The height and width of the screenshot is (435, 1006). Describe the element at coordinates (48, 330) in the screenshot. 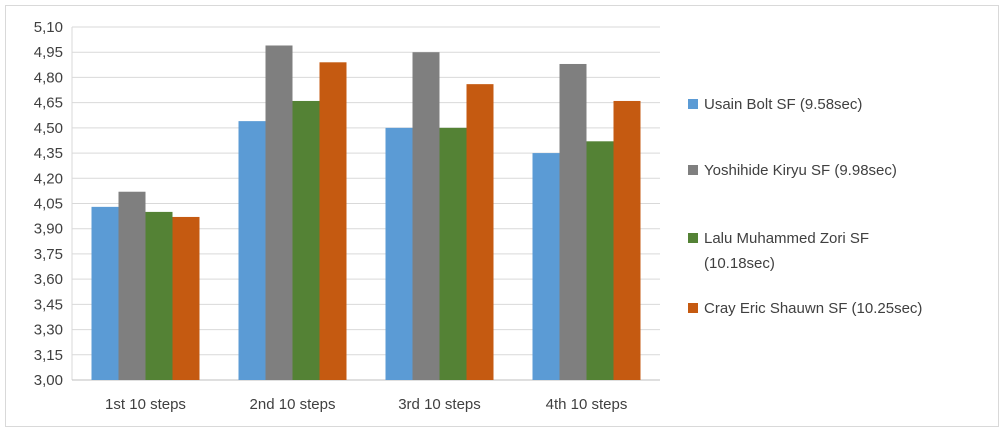

I see `y-tick-label: 3,30` at that location.